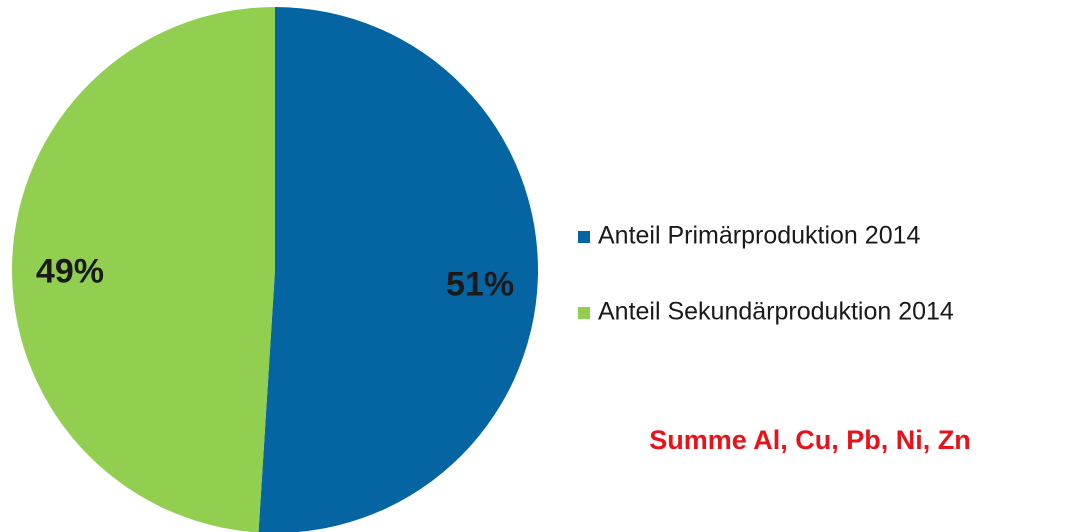 This screenshot has height=532, width=1084. What do you see at coordinates (70, 272) in the screenshot?
I see `value-label: 49%` at bounding box center [70, 272].